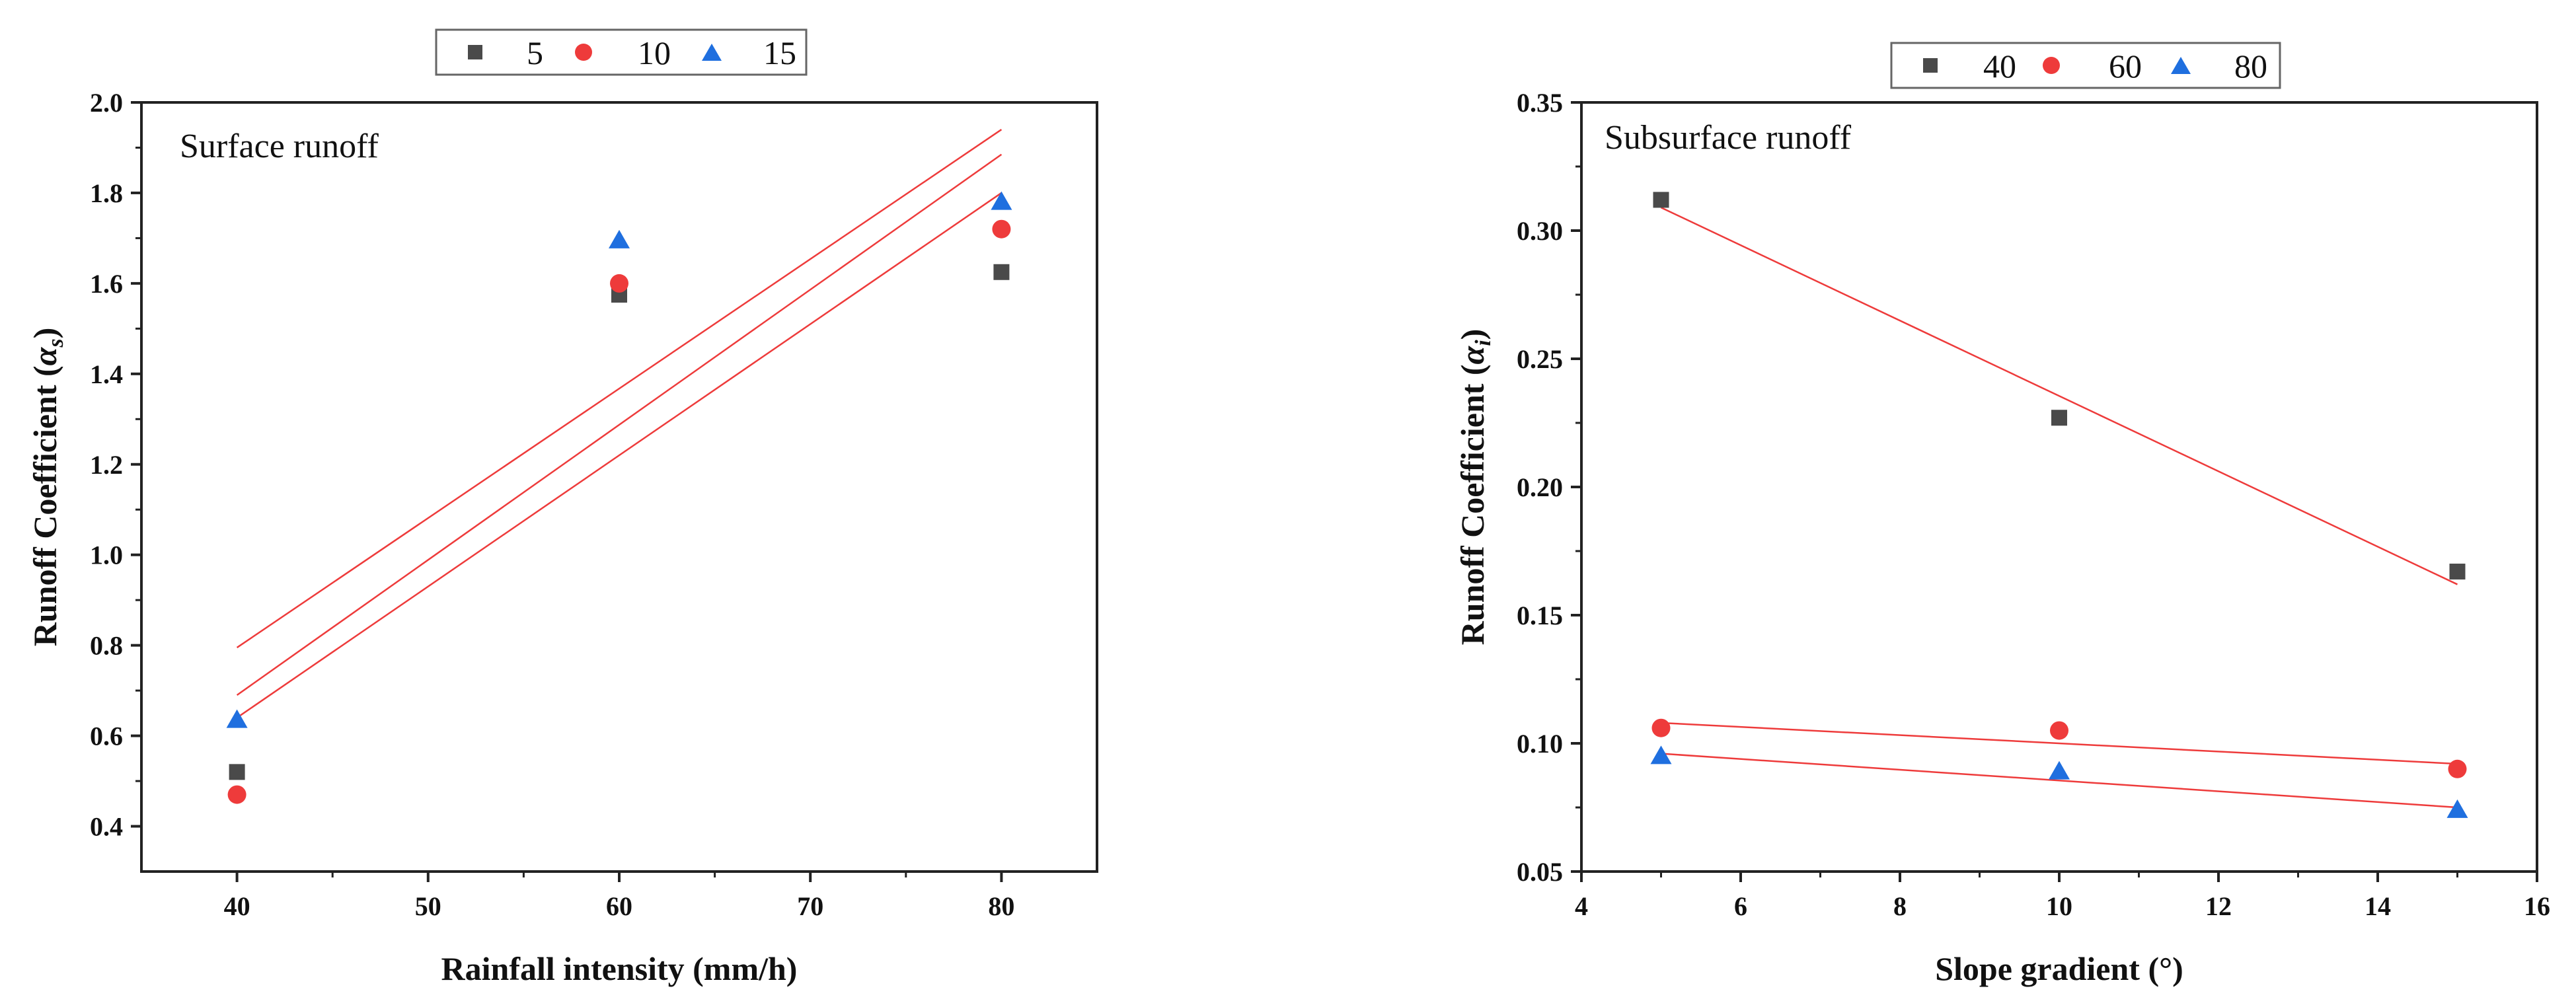 This screenshot has height=1005, width=2576. Describe the element at coordinates (619, 906) in the screenshot. I see `x-tick-label: 60` at that location.